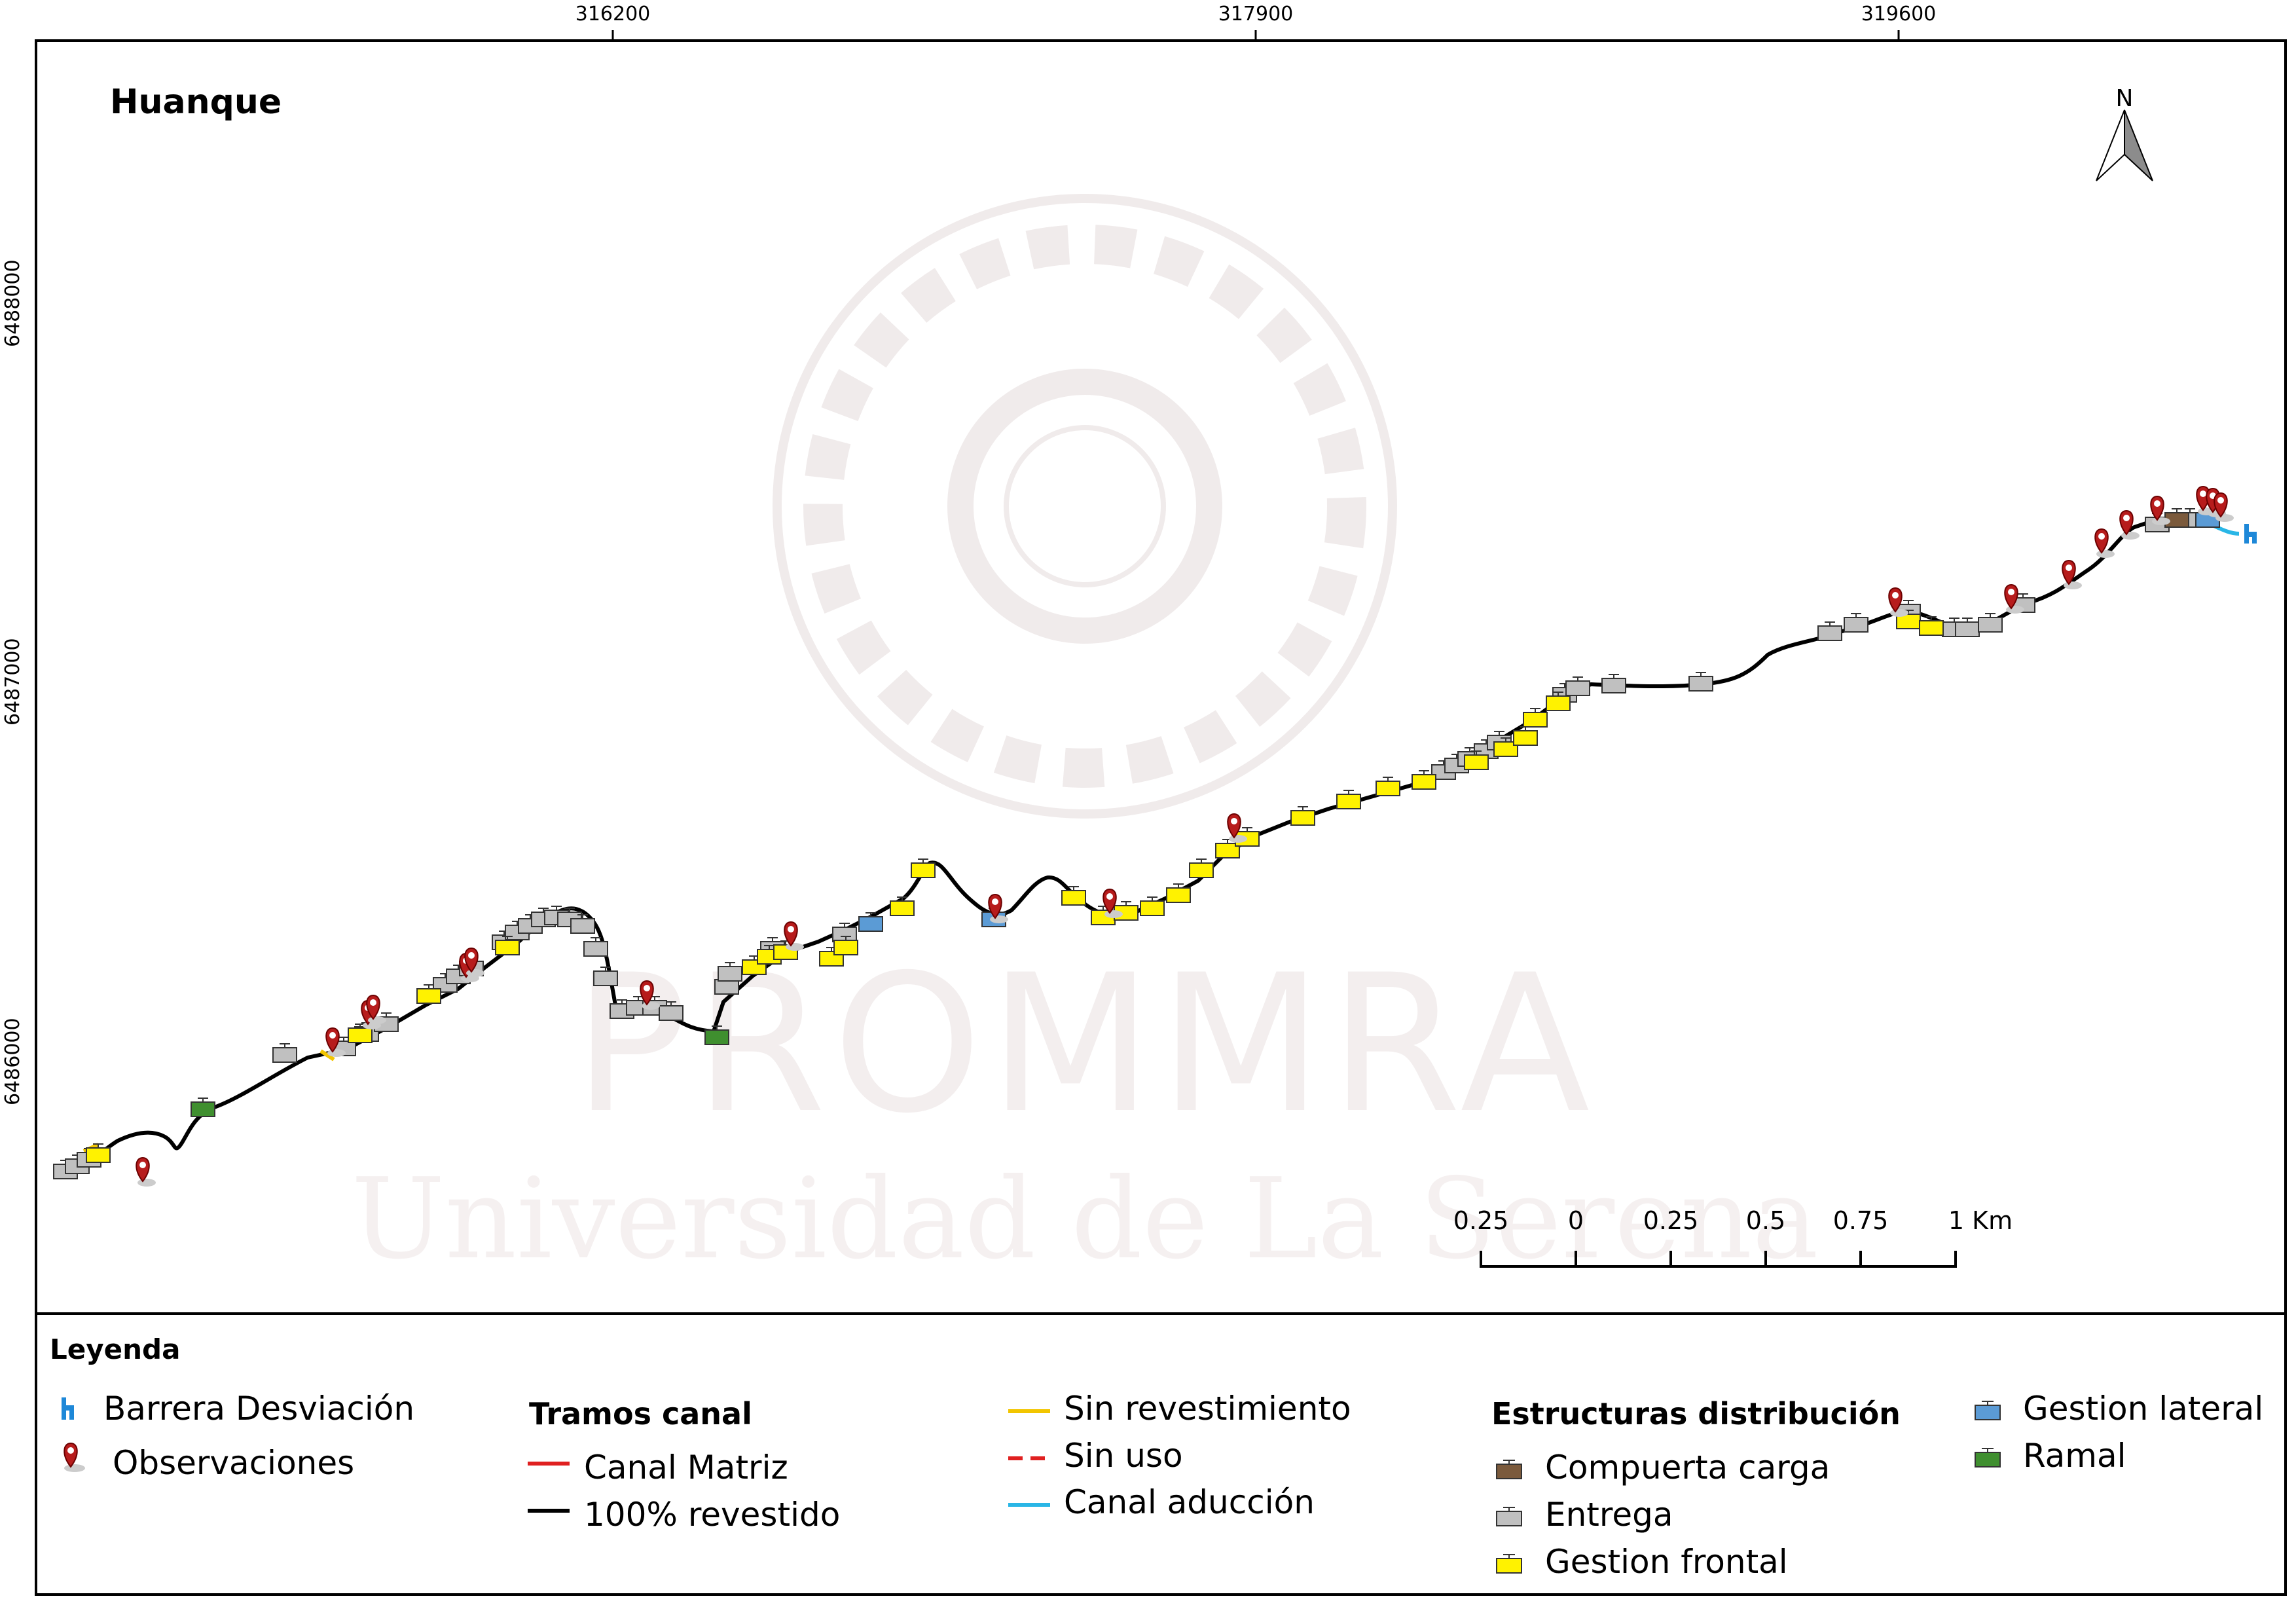 Image resolution: width=2296 pixels, height=1624 pixels. I want to click on legend-swatch-sin-revestimiento, so click(1029, 1411).